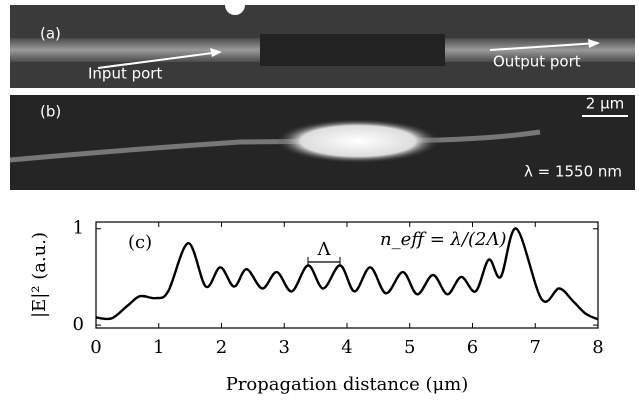  Describe the element at coordinates (50, 34) in the screenshot. I see `panel-label: (a)` at that location.